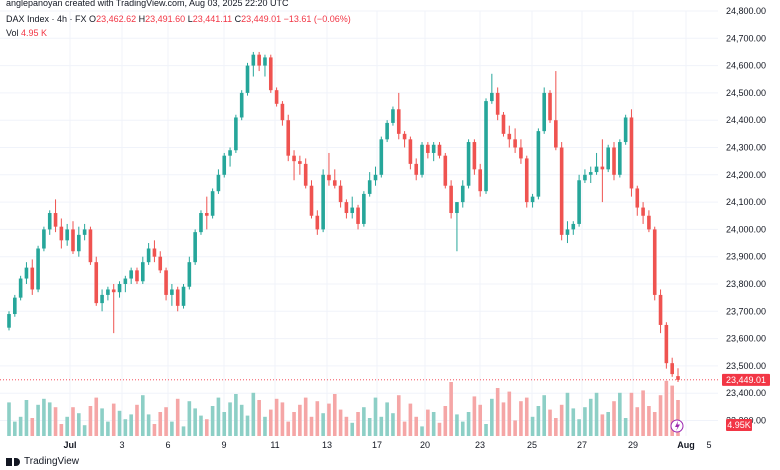  I want to click on brand-label: TradingView, so click(52, 461).